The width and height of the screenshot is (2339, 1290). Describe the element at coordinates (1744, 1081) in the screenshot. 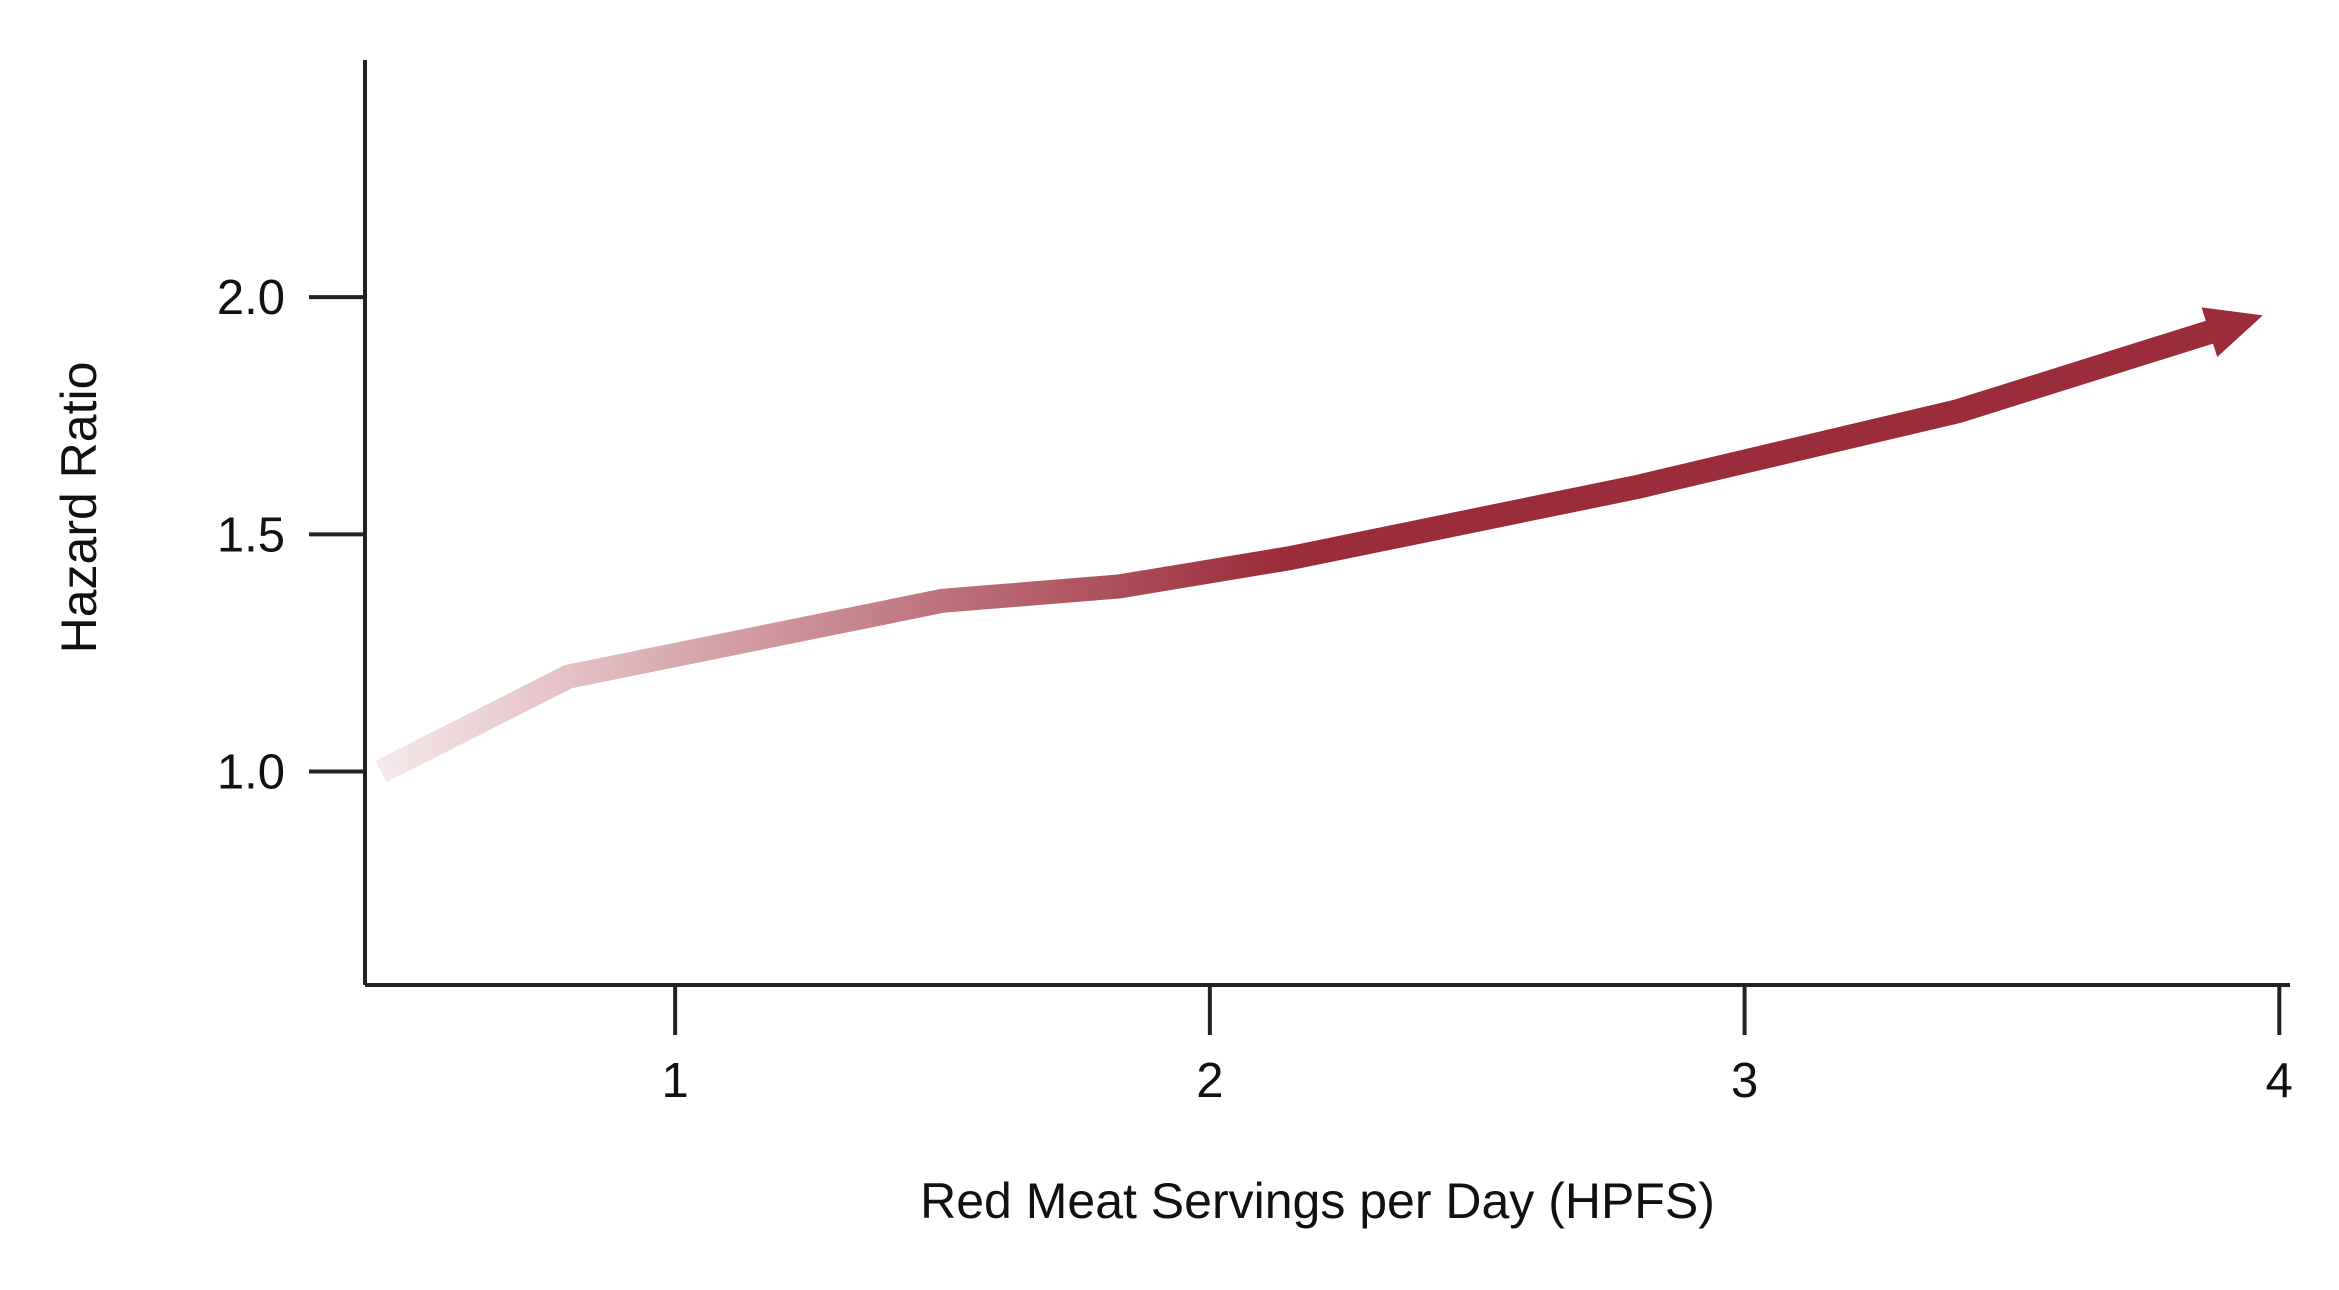

I see `x-tick-label: 3` at that location.